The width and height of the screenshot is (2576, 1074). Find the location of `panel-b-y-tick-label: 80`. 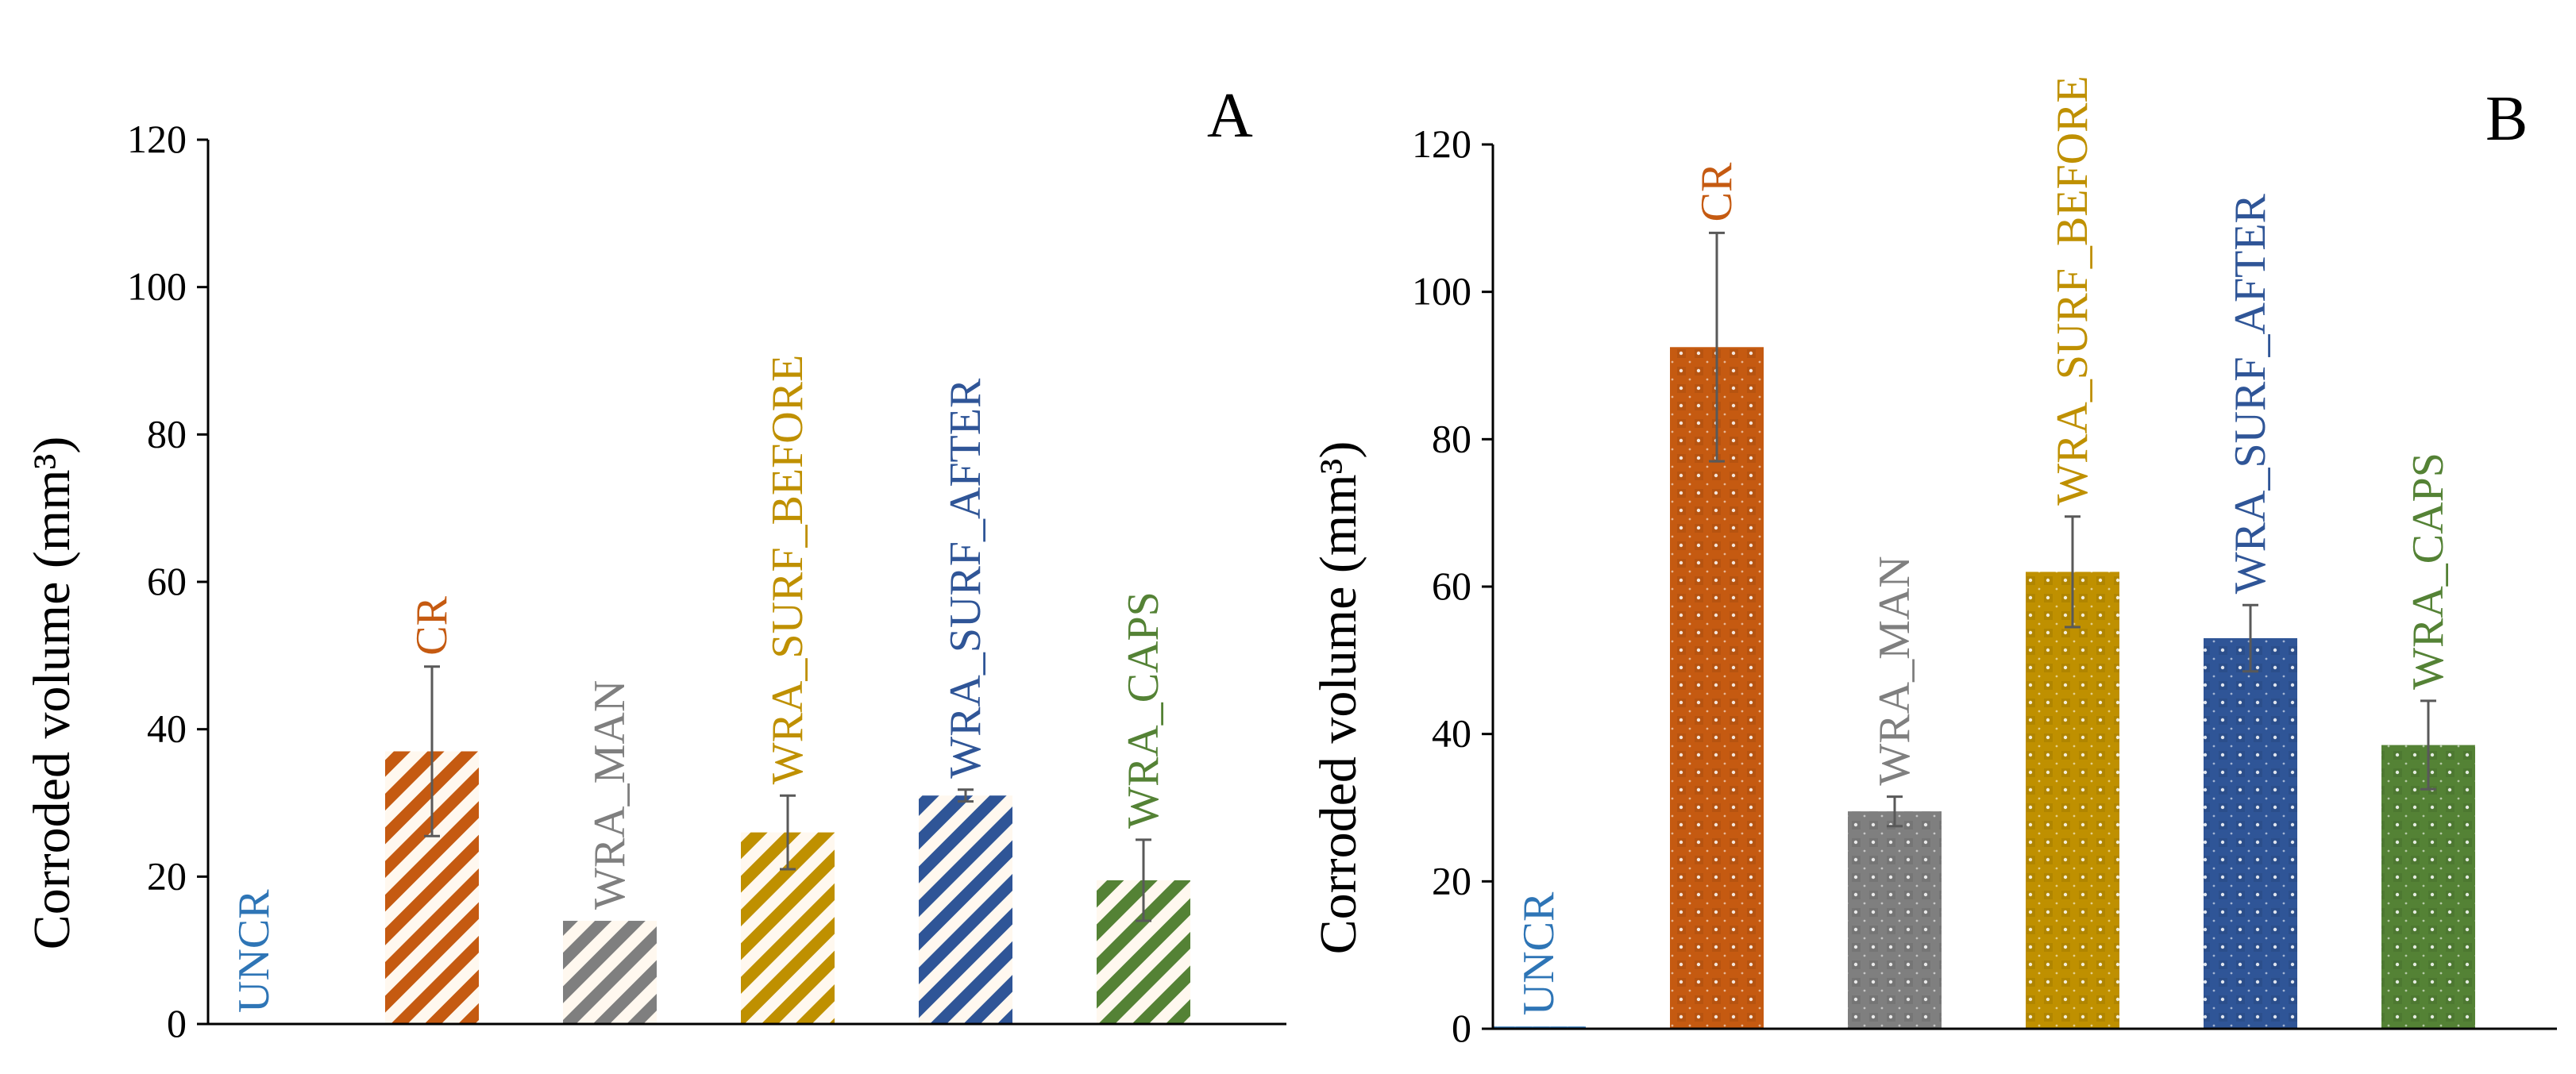

panel-b-y-tick-label: 80 is located at coordinates (1451, 438).